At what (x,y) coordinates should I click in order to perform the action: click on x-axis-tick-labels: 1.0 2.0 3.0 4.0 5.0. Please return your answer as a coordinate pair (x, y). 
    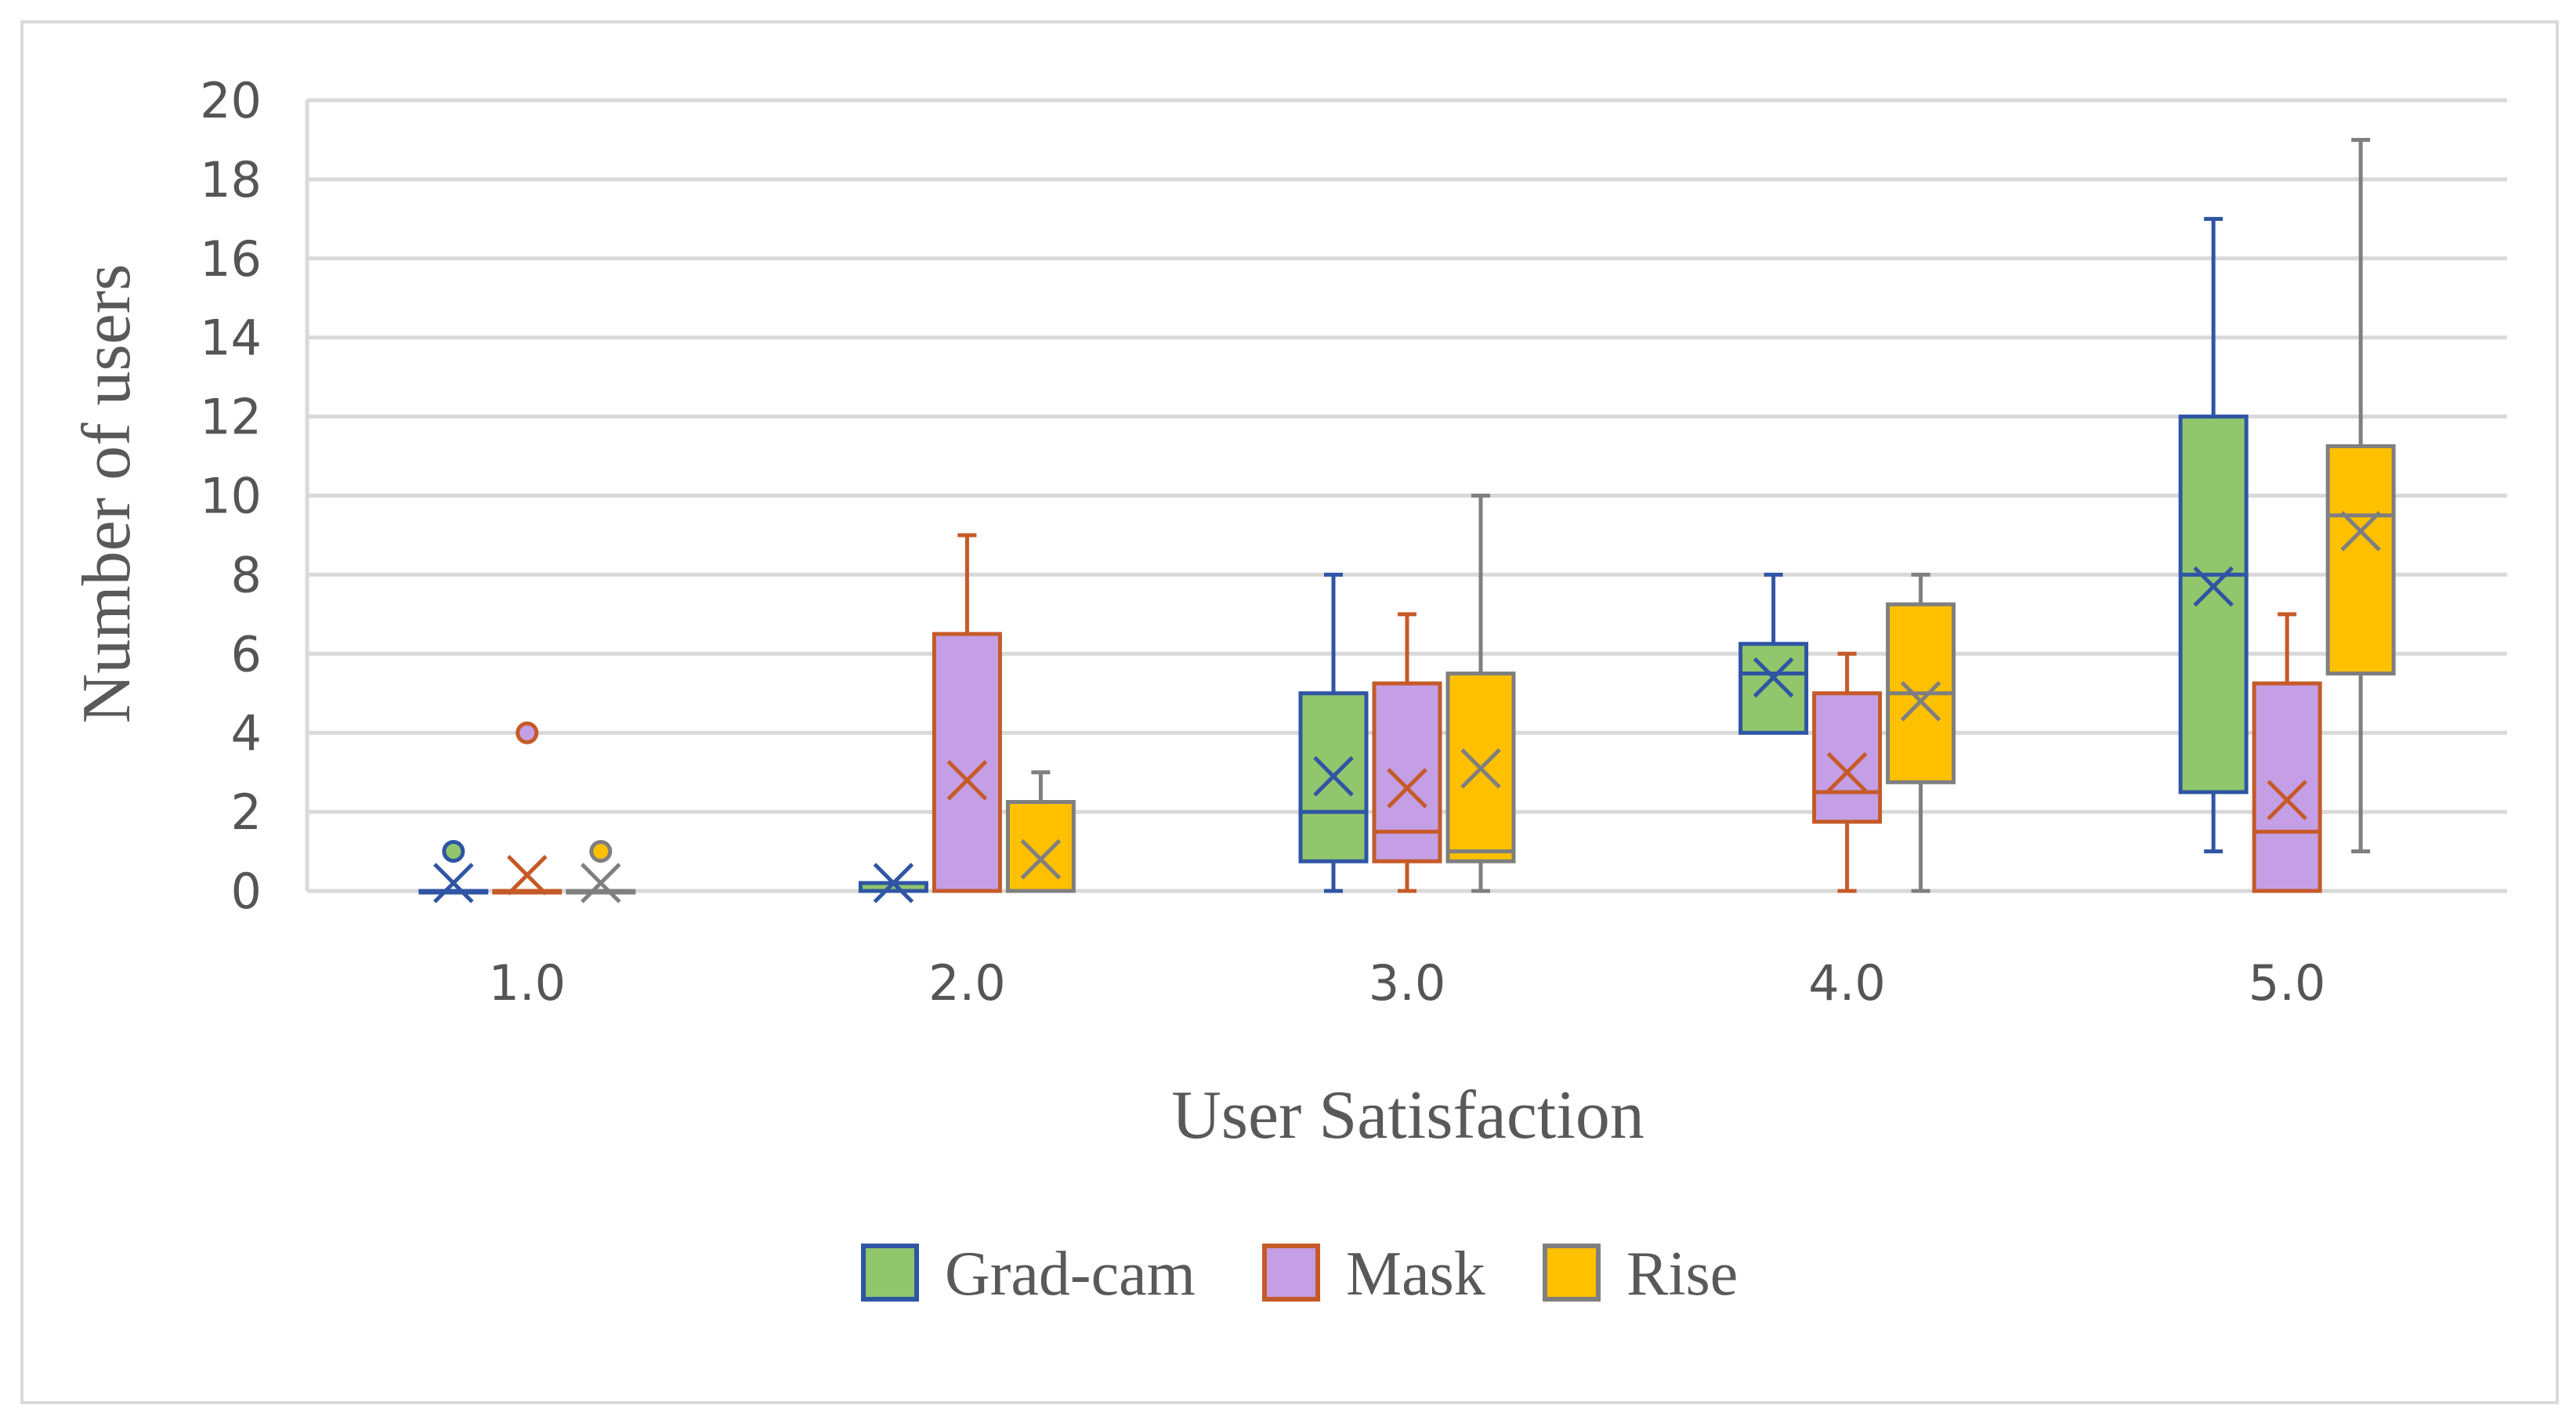
    Looking at the image, I should click on (1407, 983).